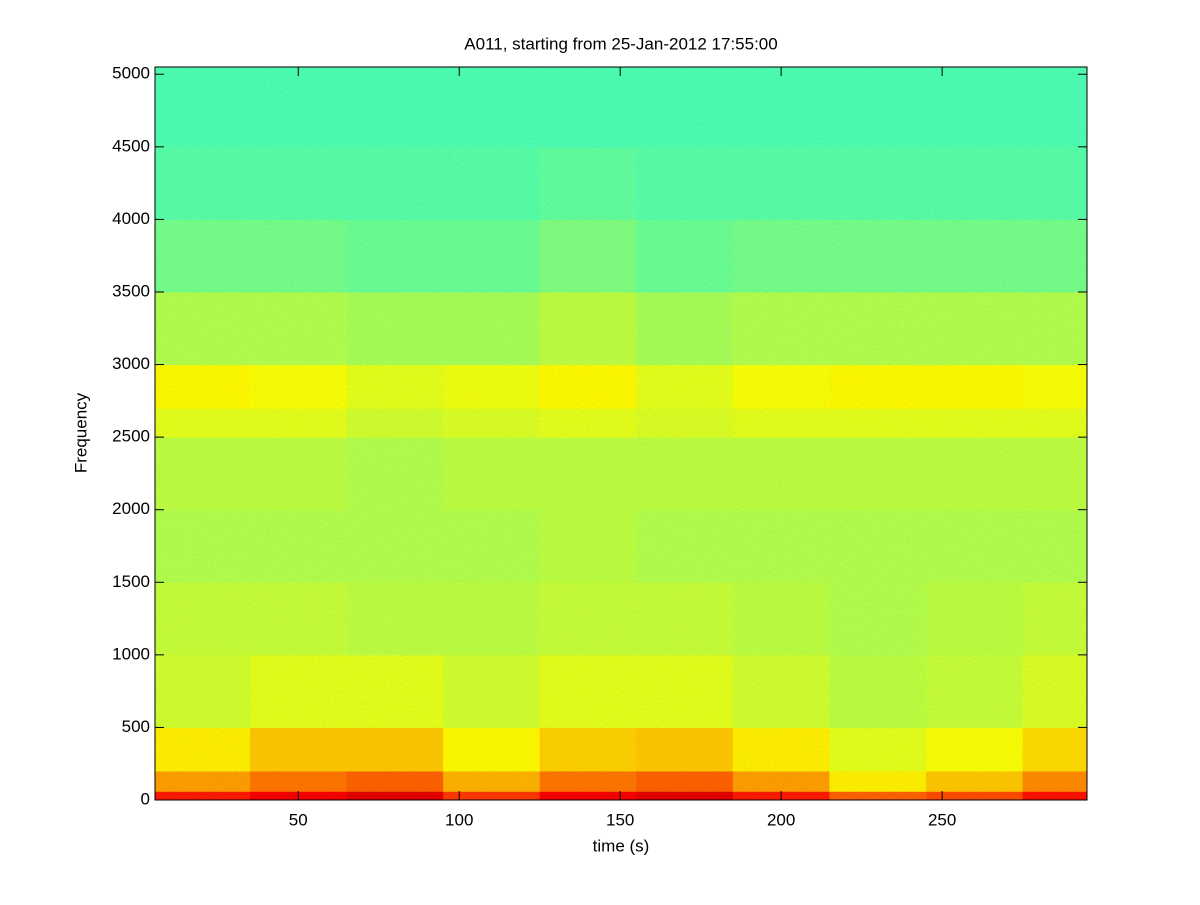 The height and width of the screenshot is (905, 1200). I want to click on y-axis-label: Frequency, so click(80, 432).